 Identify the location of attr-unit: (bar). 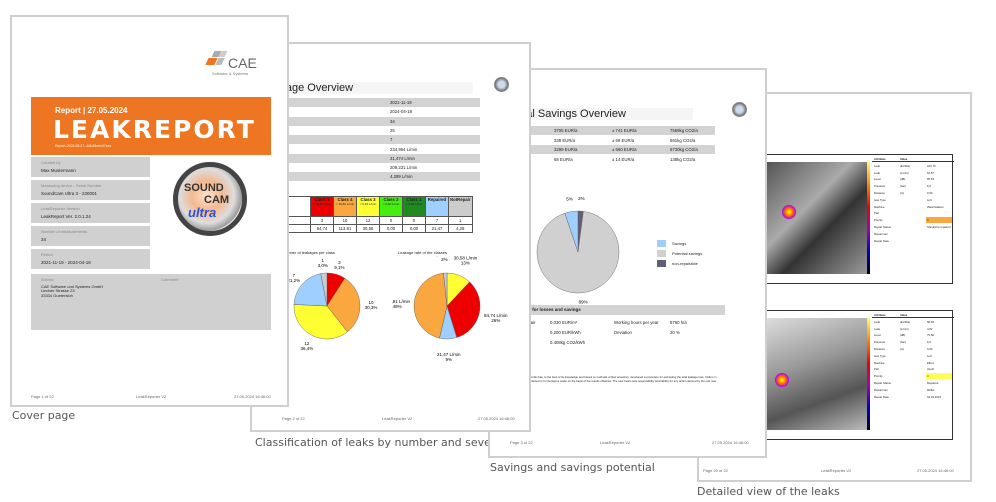
(903, 186).